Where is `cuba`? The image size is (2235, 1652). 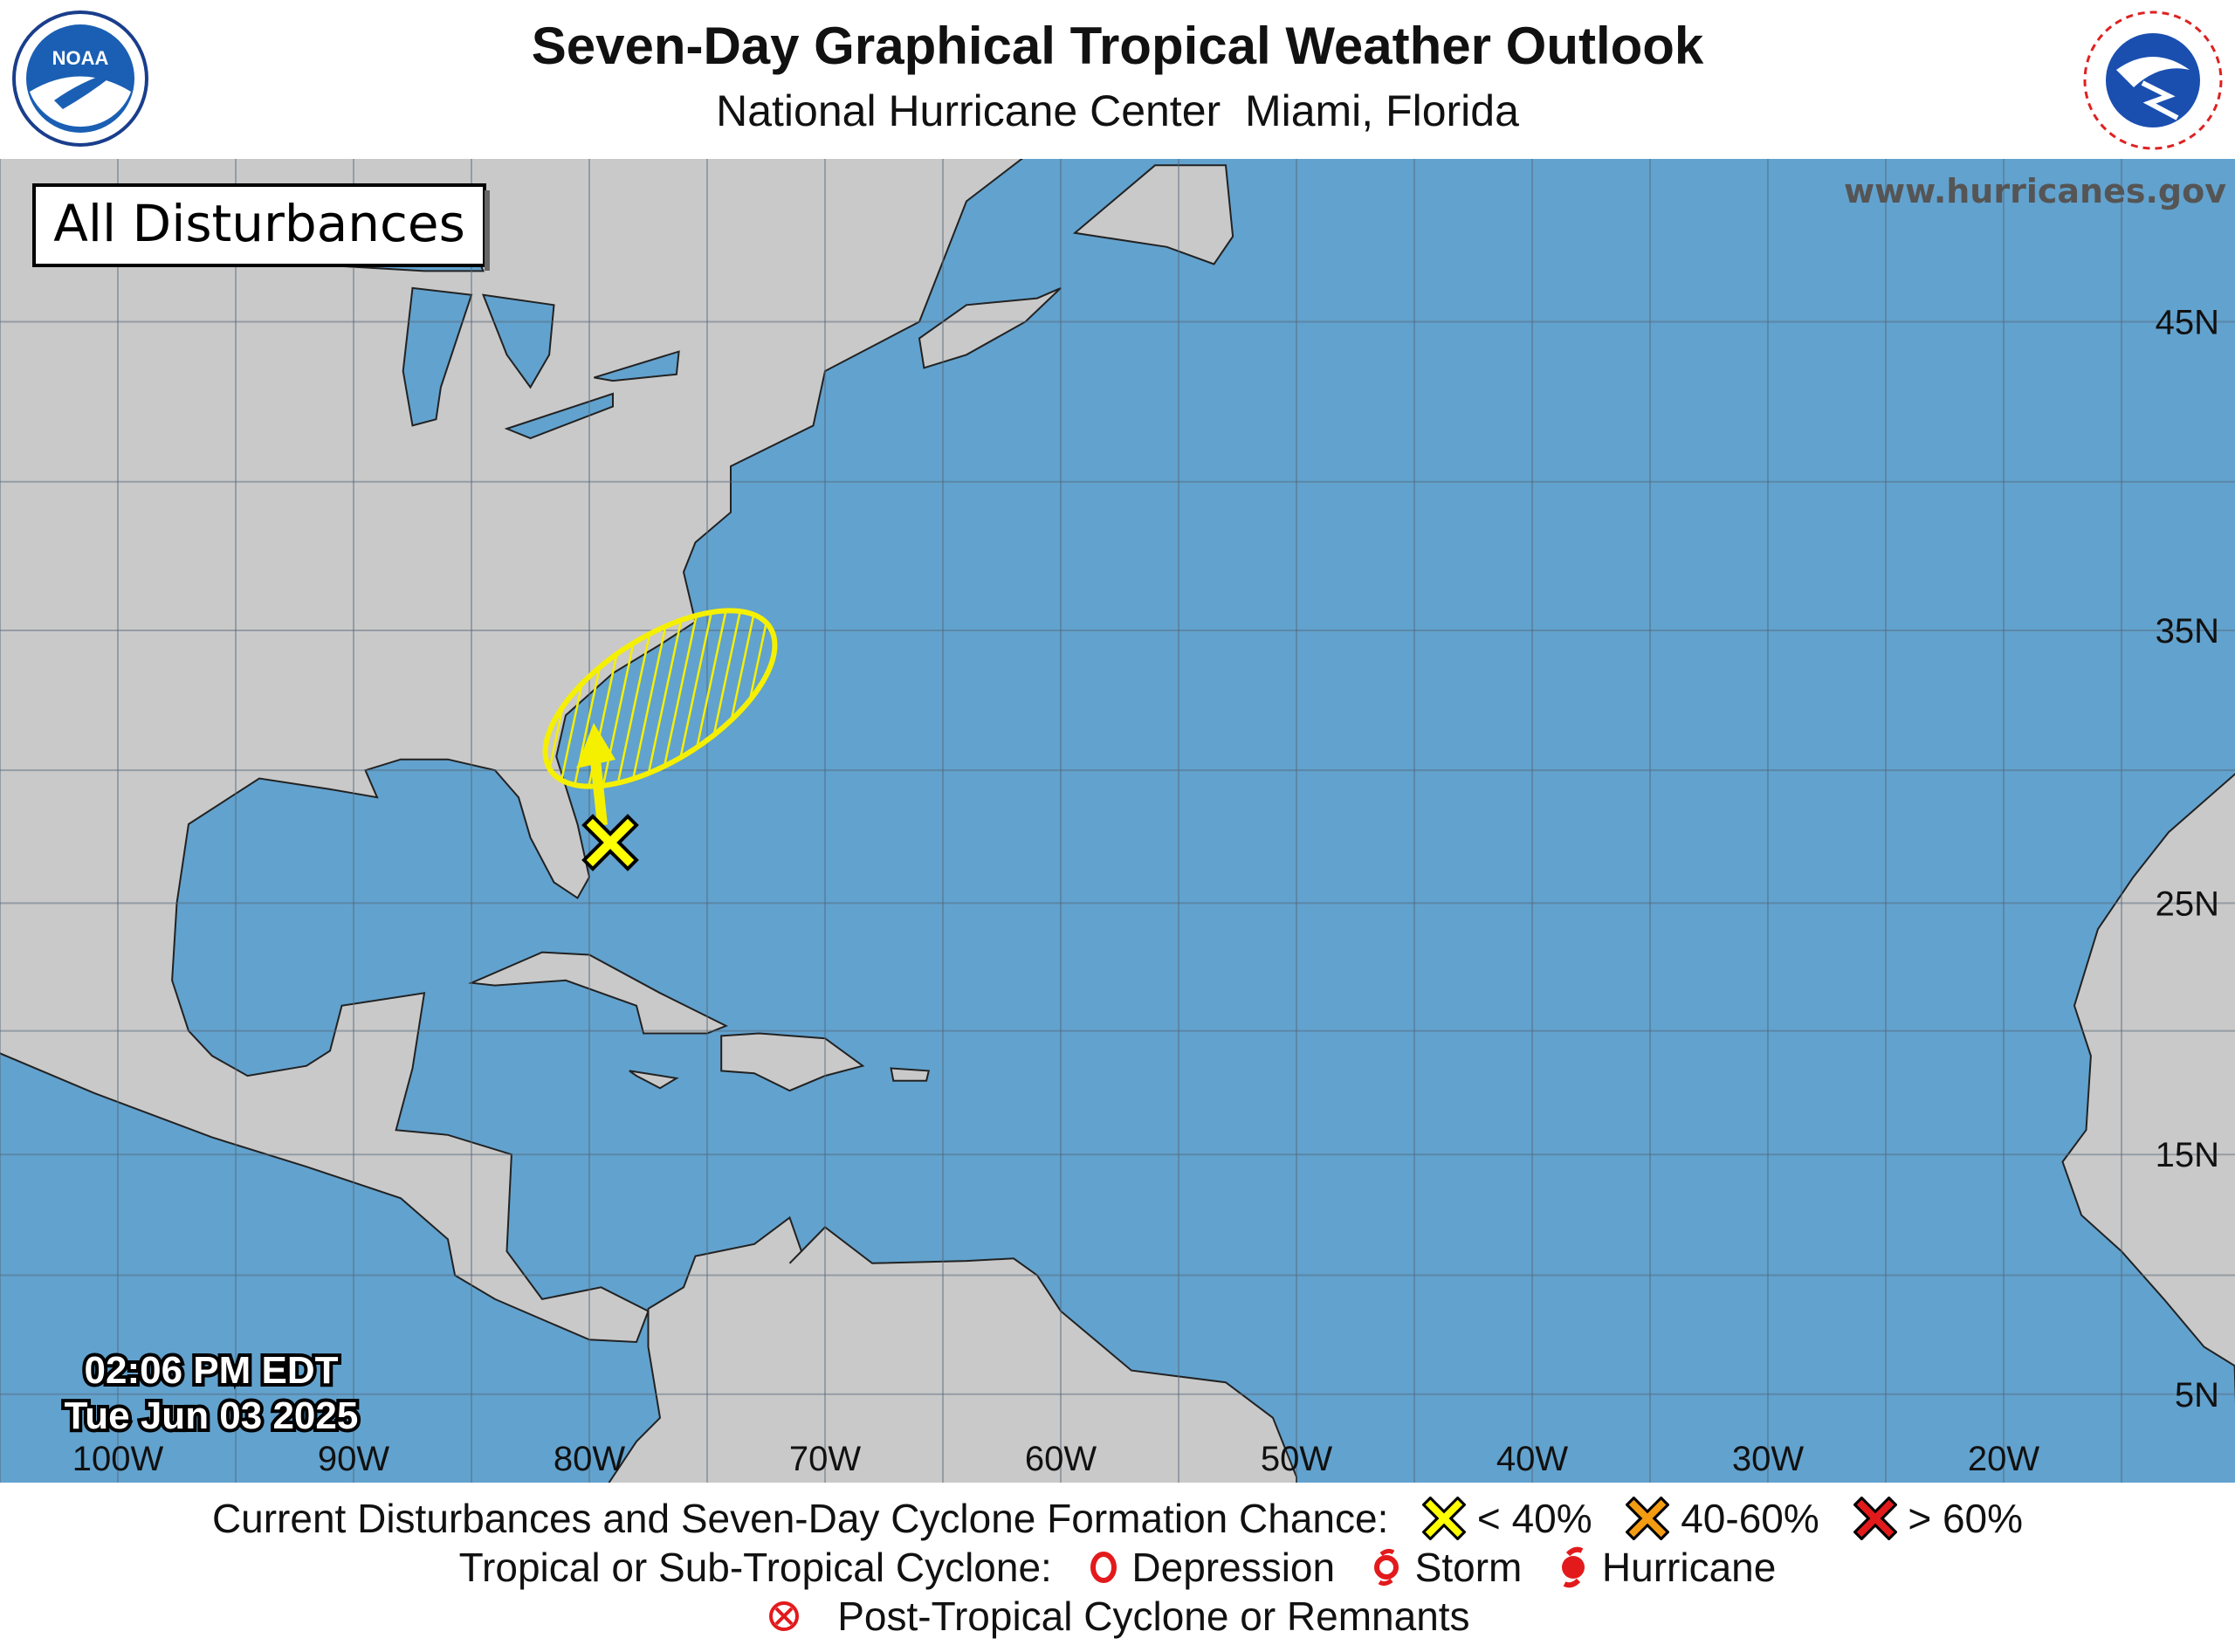
cuba is located at coordinates (598, 993).